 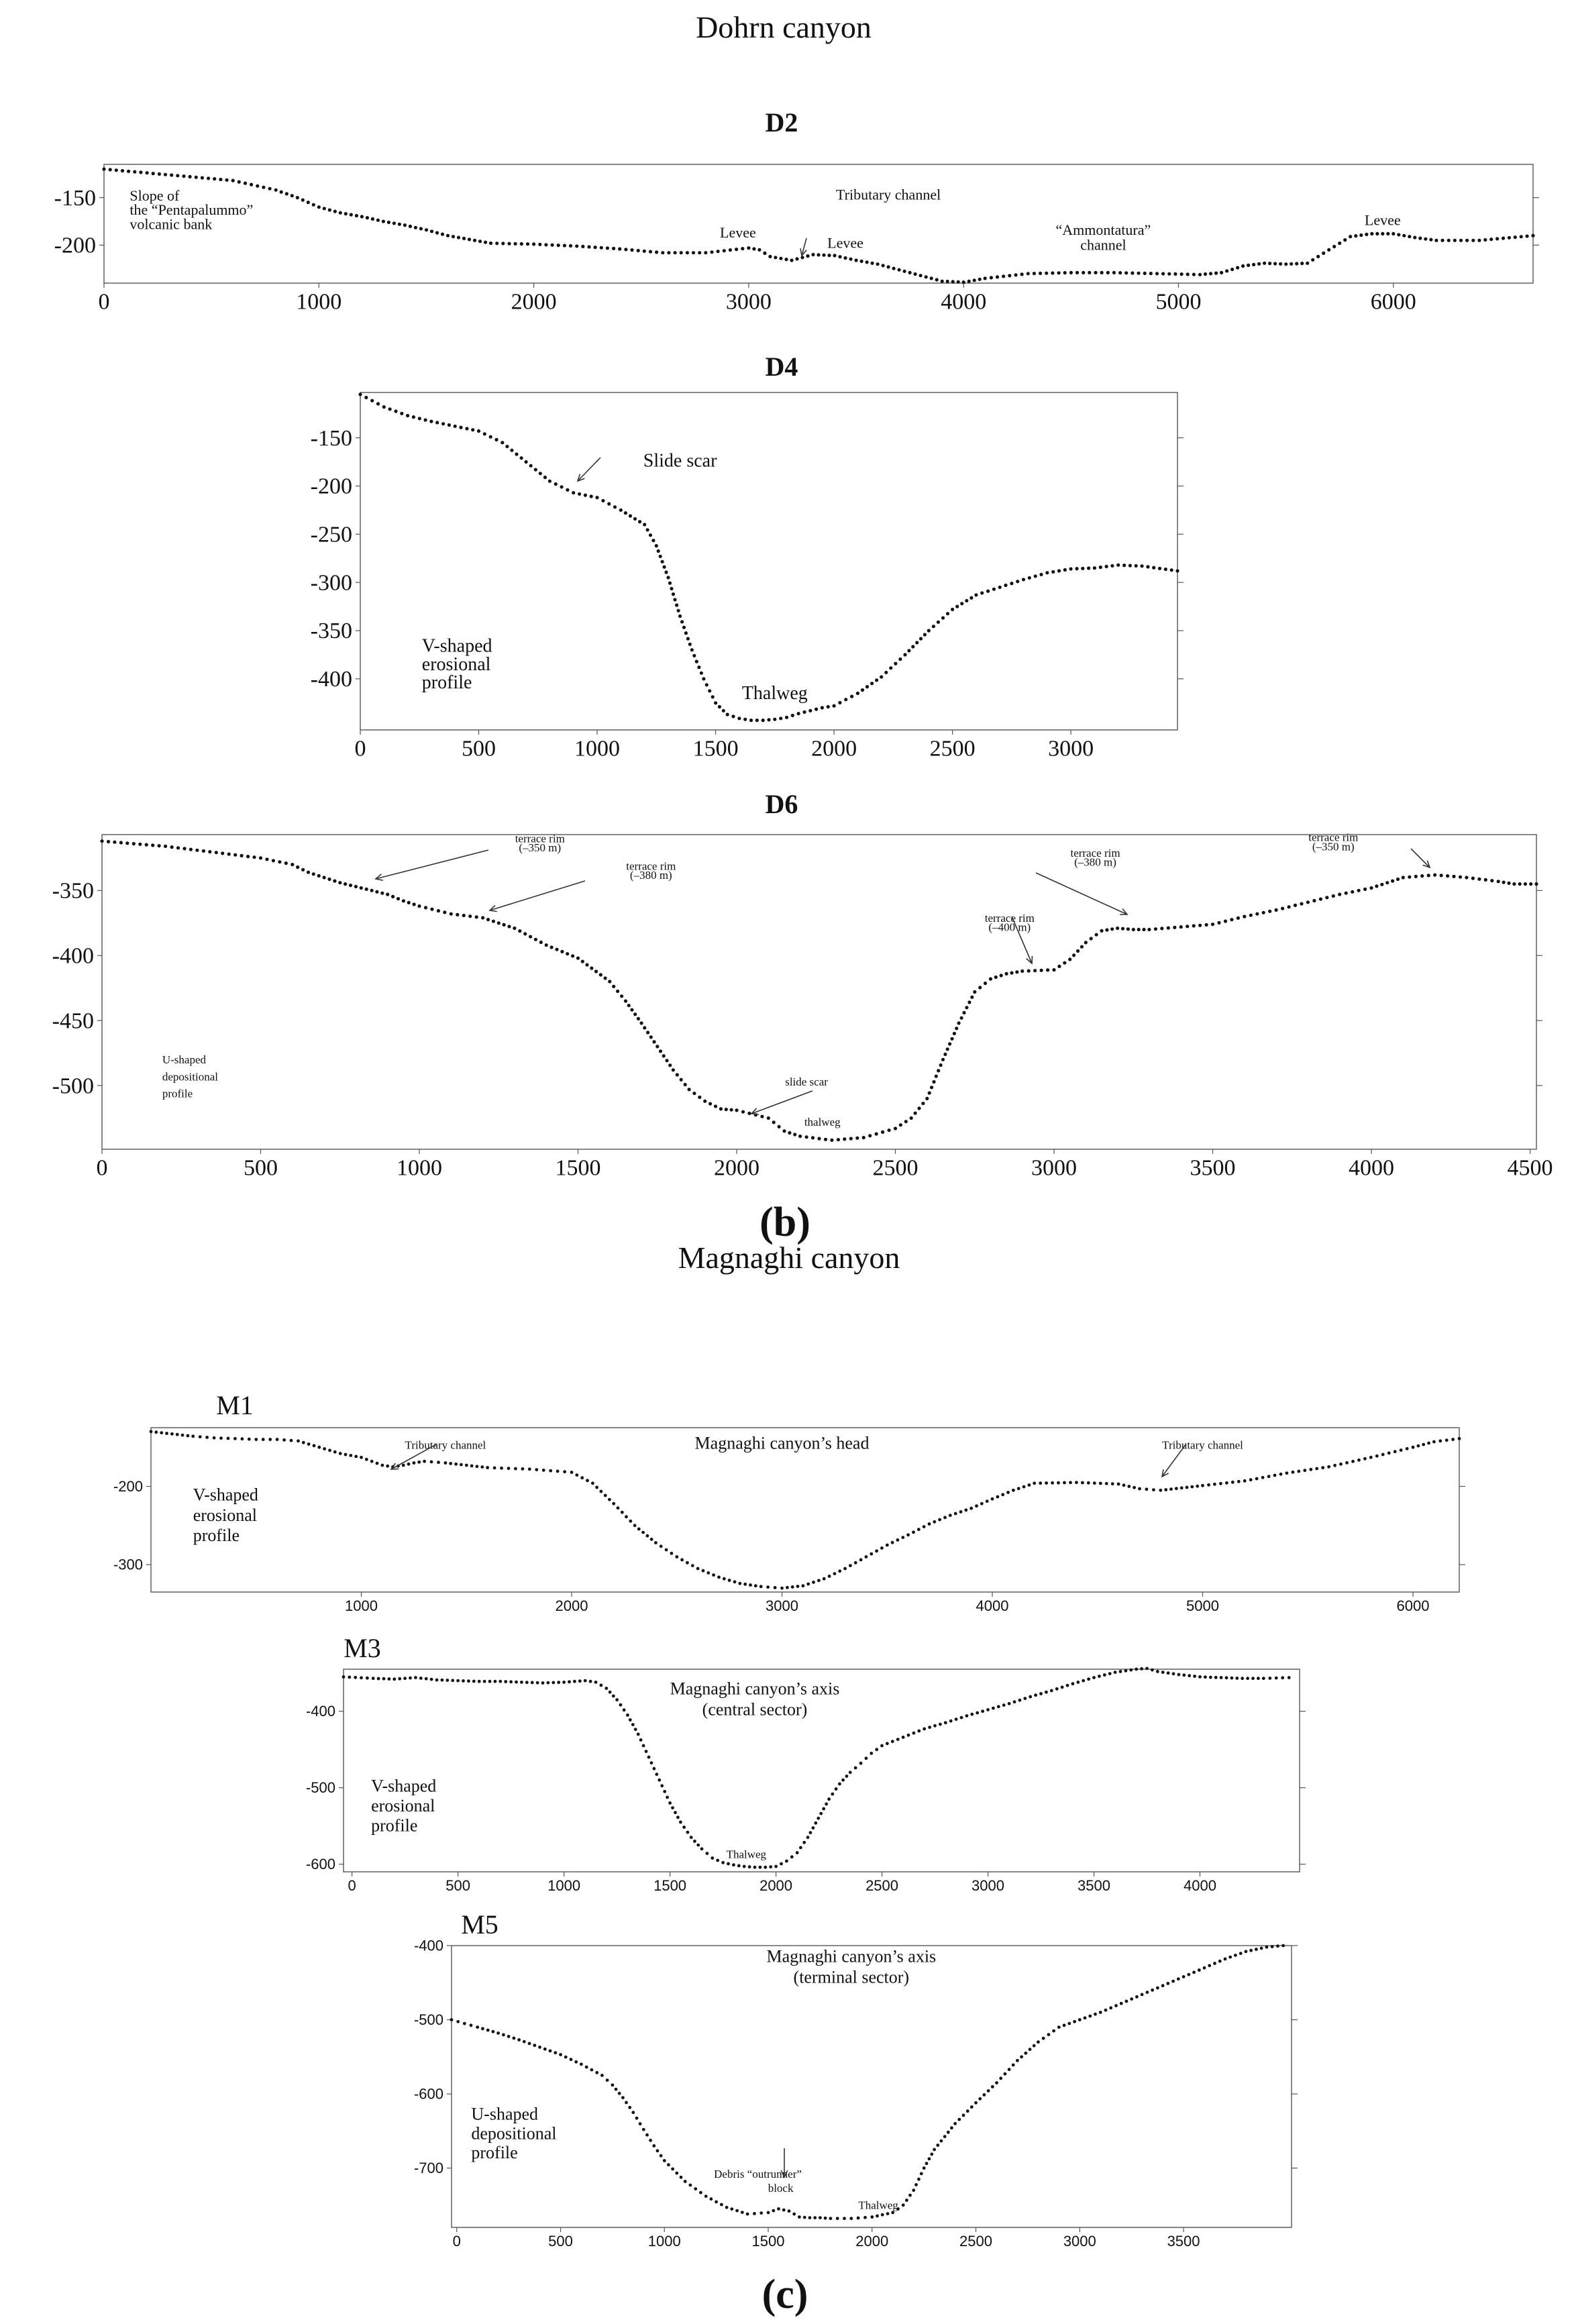 What do you see at coordinates (225, 1515) in the screenshot?
I see `m1-annotation-erosional: erosional` at bounding box center [225, 1515].